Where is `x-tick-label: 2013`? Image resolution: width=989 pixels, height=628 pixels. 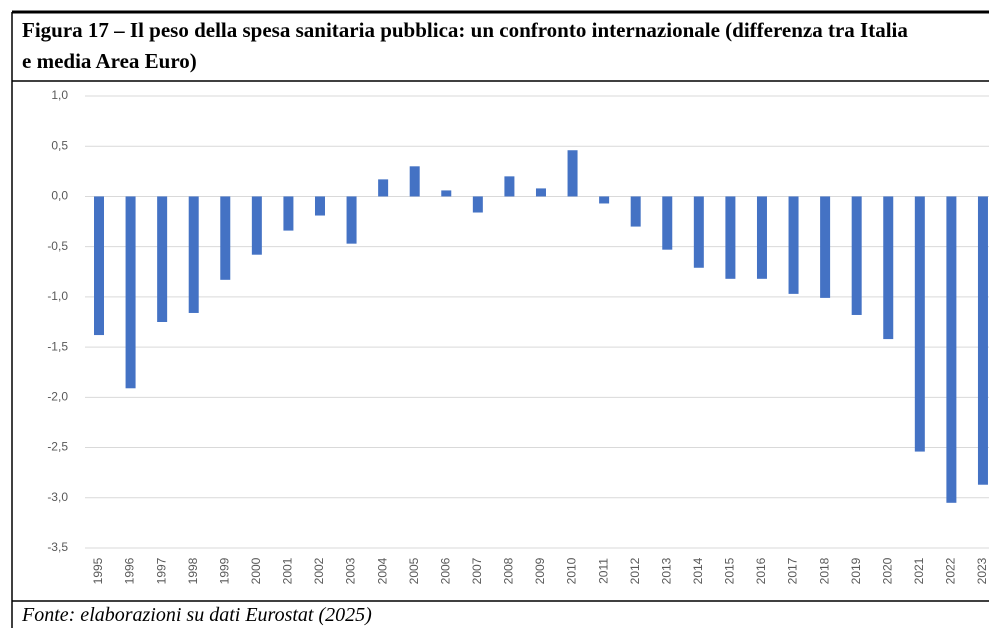 x-tick-label: 2013 is located at coordinates (666, 570).